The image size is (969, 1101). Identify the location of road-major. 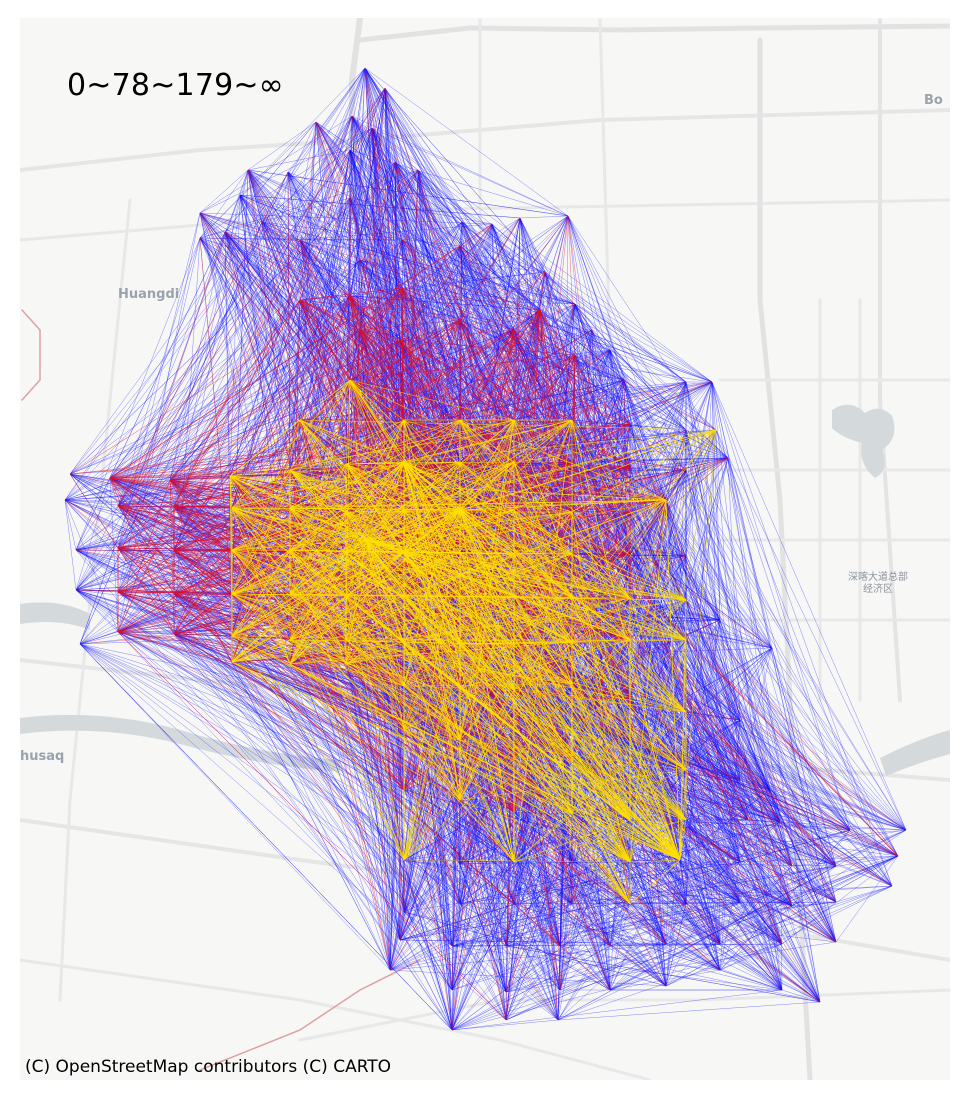
(653, 33).